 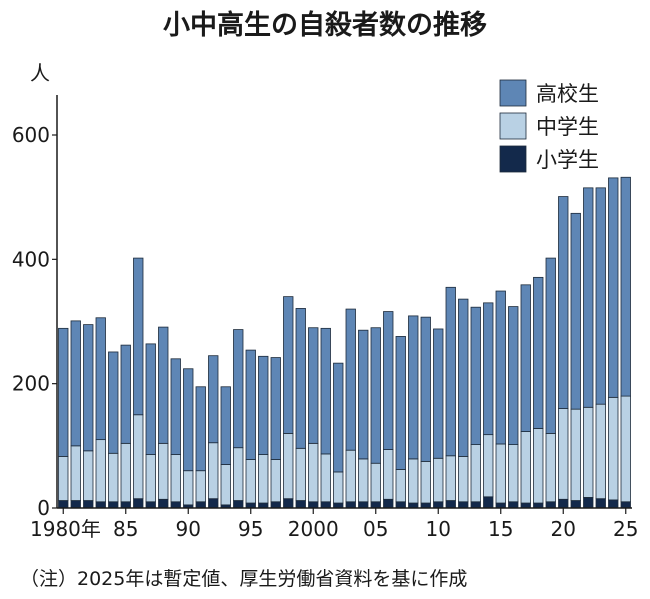 What do you see at coordinates (40, 73) in the screenshot?
I see `y-axis-label: 人` at bounding box center [40, 73].